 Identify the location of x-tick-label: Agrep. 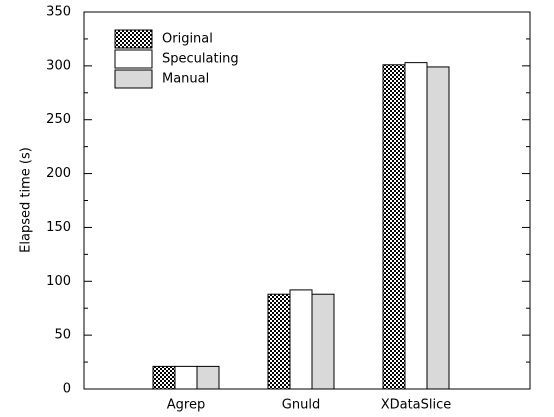
(186, 405).